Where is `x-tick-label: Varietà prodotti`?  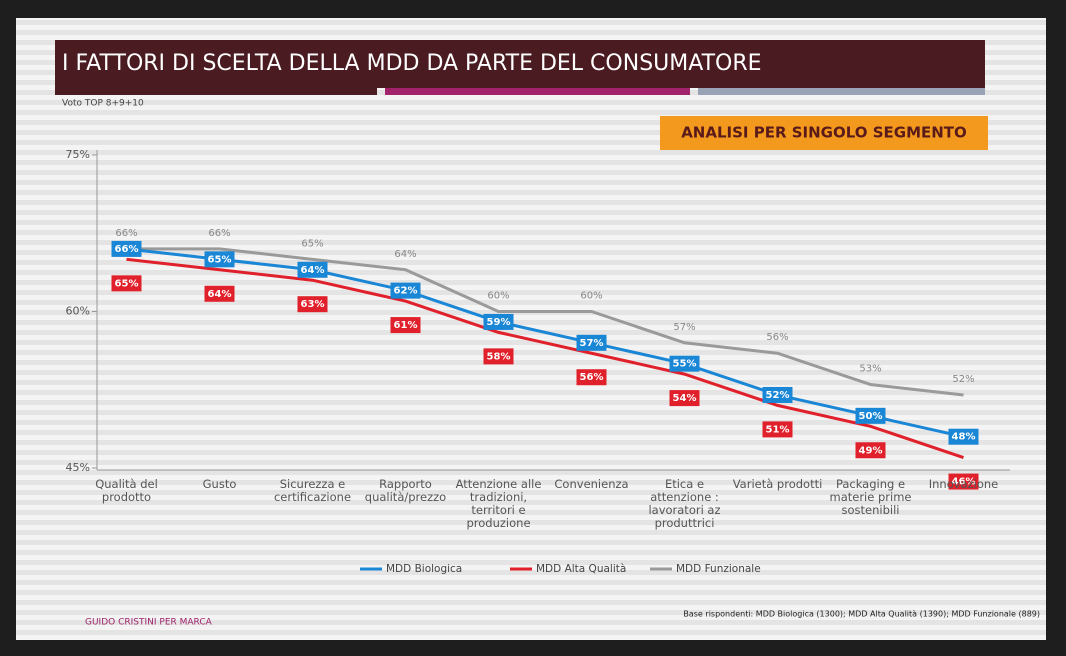 x-tick-label: Varietà prodotti is located at coordinates (777, 484).